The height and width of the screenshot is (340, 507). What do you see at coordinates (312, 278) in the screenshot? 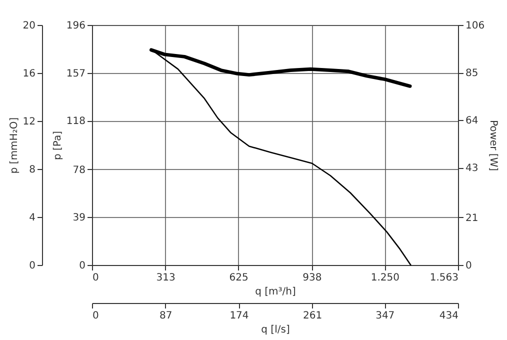
I see `x-tick-label: 938` at bounding box center [312, 278].